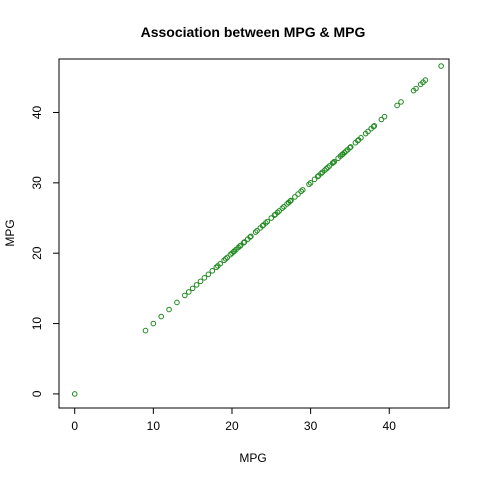 The width and height of the screenshot is (480, 480). Describe the element at coordinates (253, 32) in the screenshot. I see `chart-title: Association between MPG & MPG` at that location.